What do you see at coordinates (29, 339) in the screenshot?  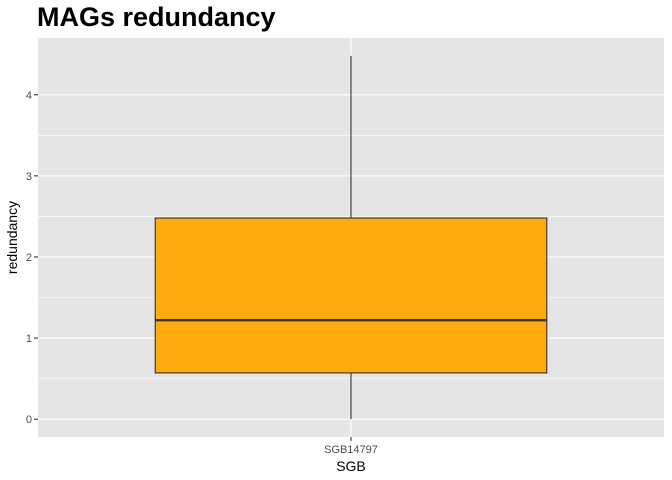 I see `y-tick-label: 1` at bounding box center [29, 339].